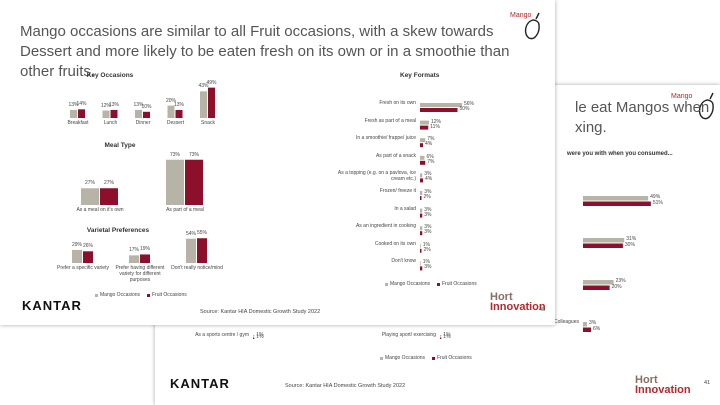  What do you see at coordinates (657, 202) in the screenshot?
I see `value-label: 51%` at bounding box center [657, 202].